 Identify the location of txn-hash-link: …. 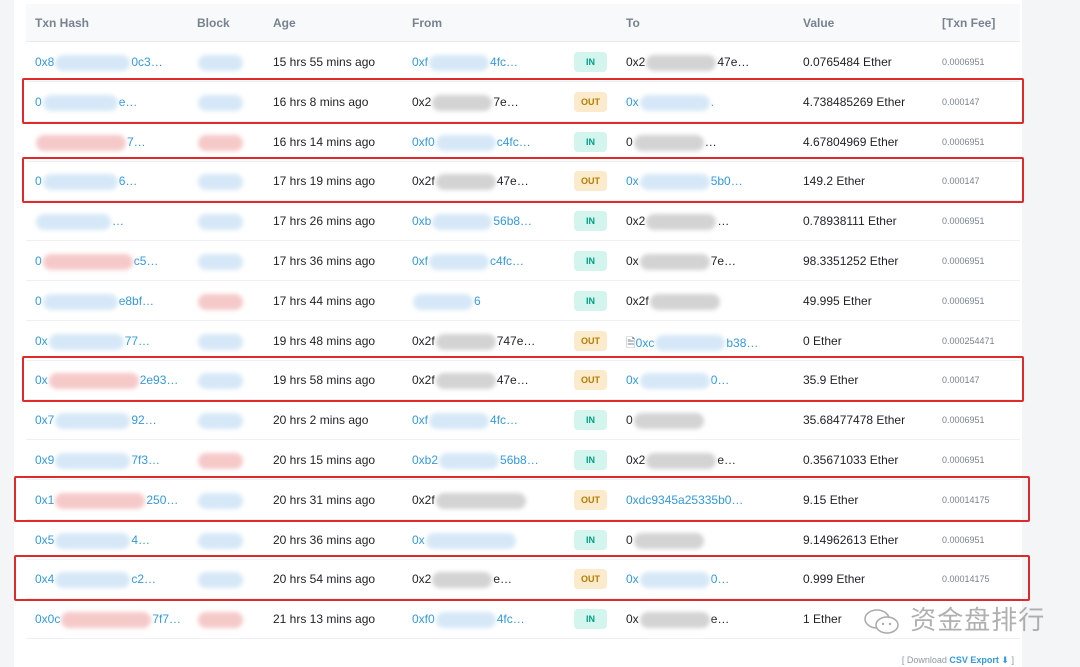
(79, 222).